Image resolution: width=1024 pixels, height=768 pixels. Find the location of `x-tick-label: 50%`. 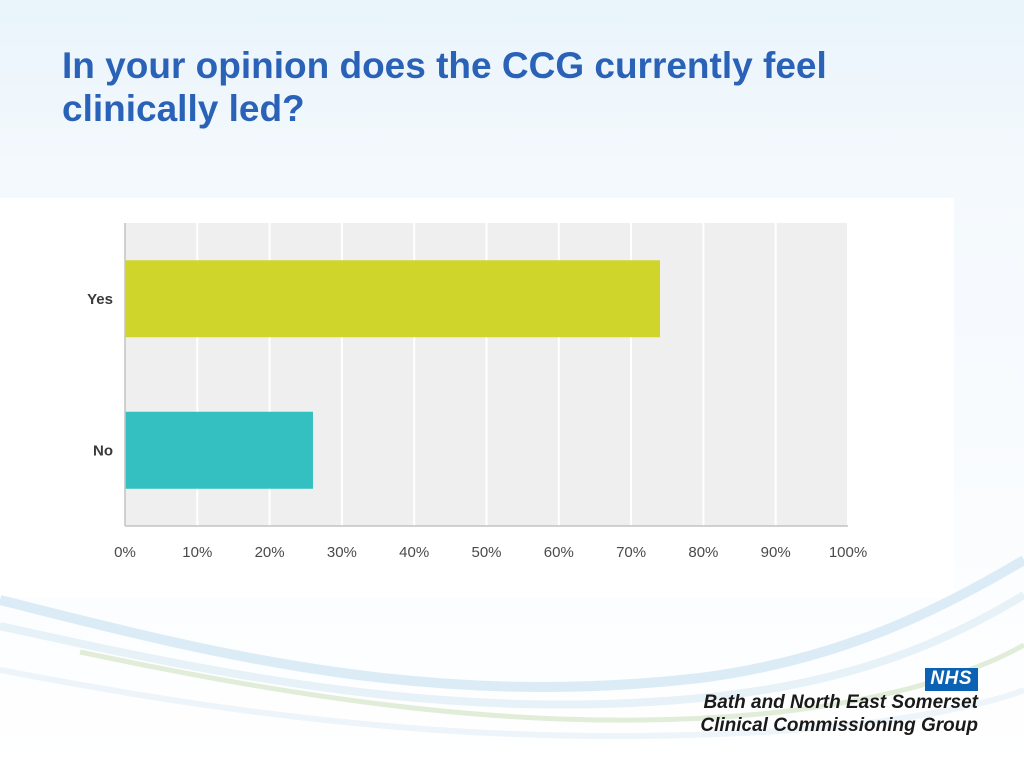

x-tick-label: 50% is located at coordinates (486, 552).